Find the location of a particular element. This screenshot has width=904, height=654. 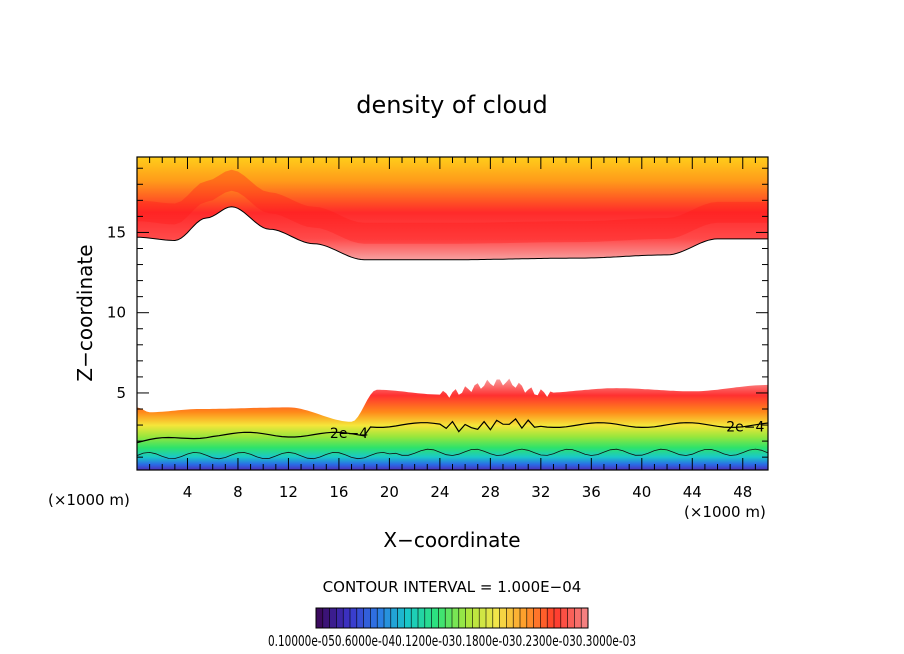

x-tick-label: 48 is located at coordinates (742, 492).